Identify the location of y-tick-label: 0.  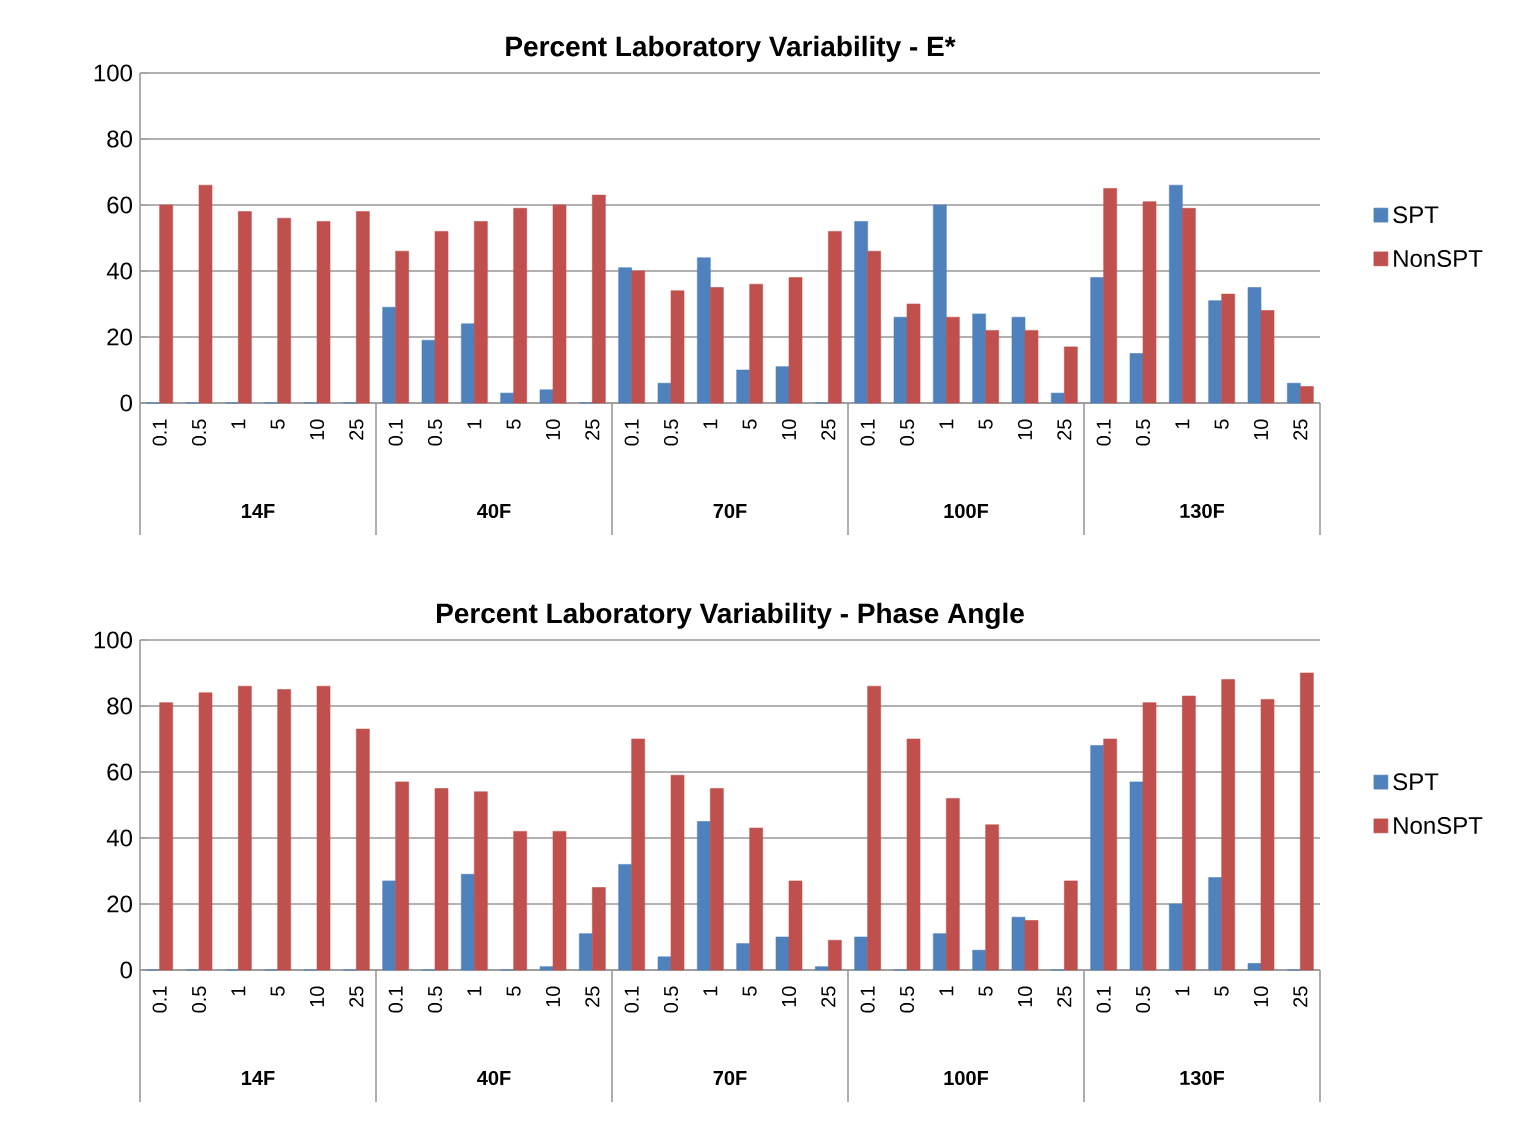
(126, 970).